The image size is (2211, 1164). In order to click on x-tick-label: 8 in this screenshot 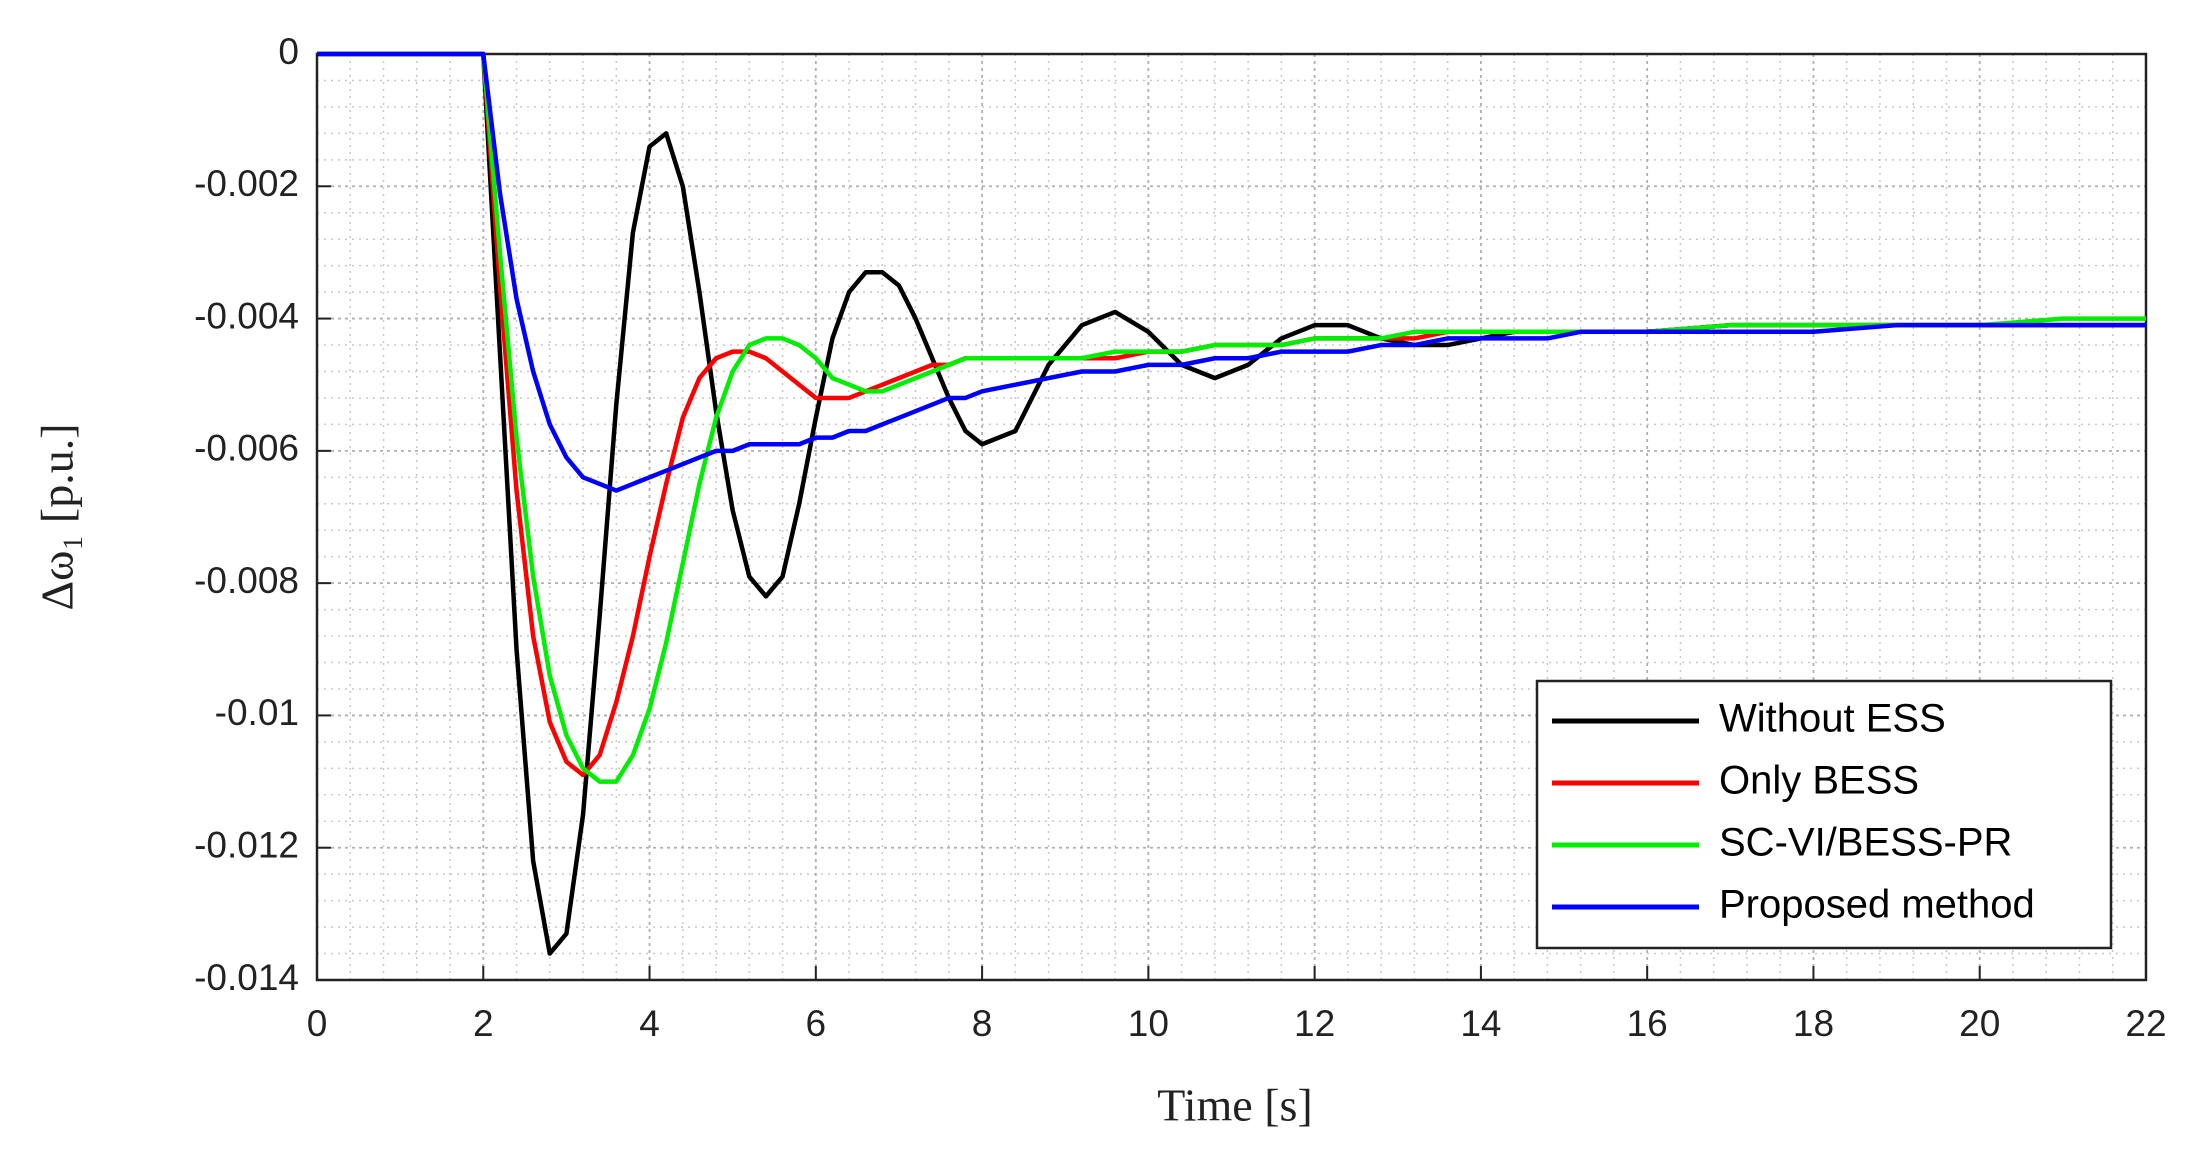, I will do `click(982, 1023)`.